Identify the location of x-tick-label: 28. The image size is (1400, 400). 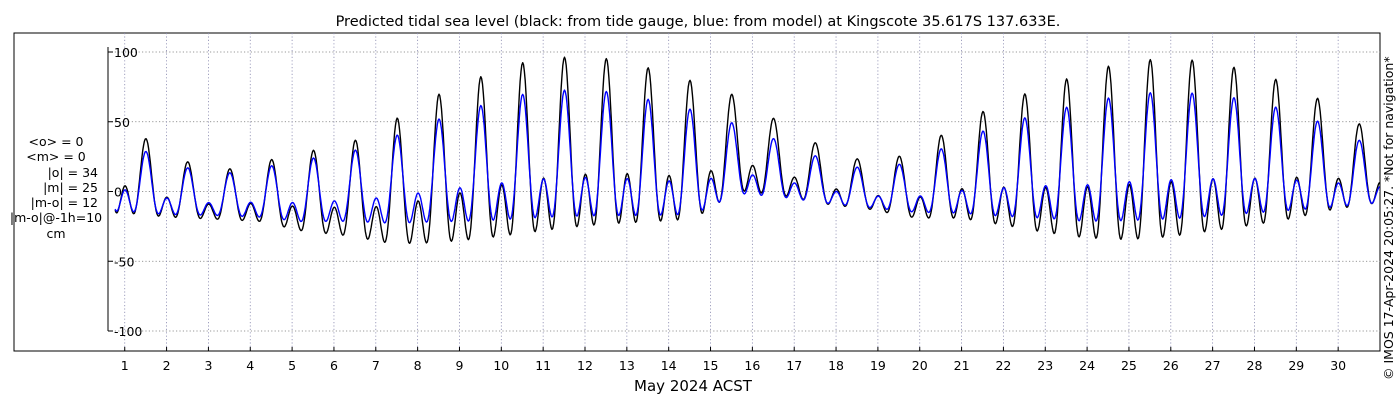
(1255, 365).